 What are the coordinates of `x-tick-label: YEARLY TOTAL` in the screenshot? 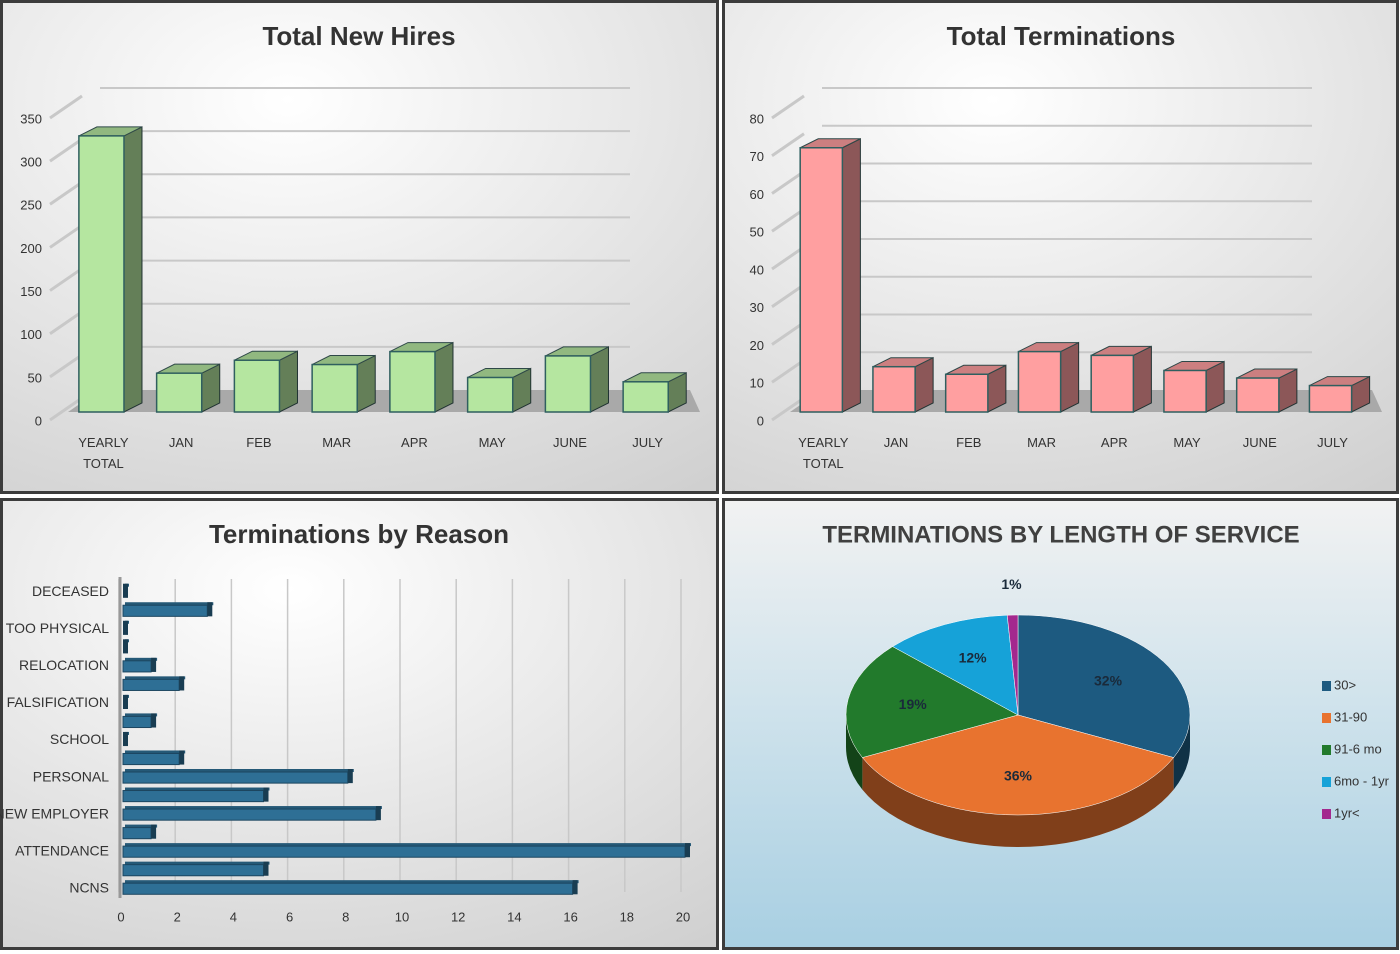 It's located at (103, 453).